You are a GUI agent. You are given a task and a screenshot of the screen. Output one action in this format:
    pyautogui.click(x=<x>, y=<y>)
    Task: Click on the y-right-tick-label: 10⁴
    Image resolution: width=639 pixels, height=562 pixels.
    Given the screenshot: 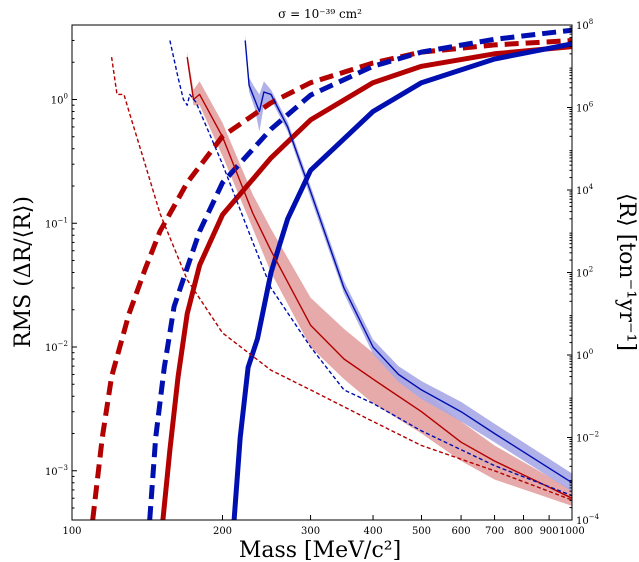 What is the action you would take?
    pyautogui.click(x=585, y=190)
    